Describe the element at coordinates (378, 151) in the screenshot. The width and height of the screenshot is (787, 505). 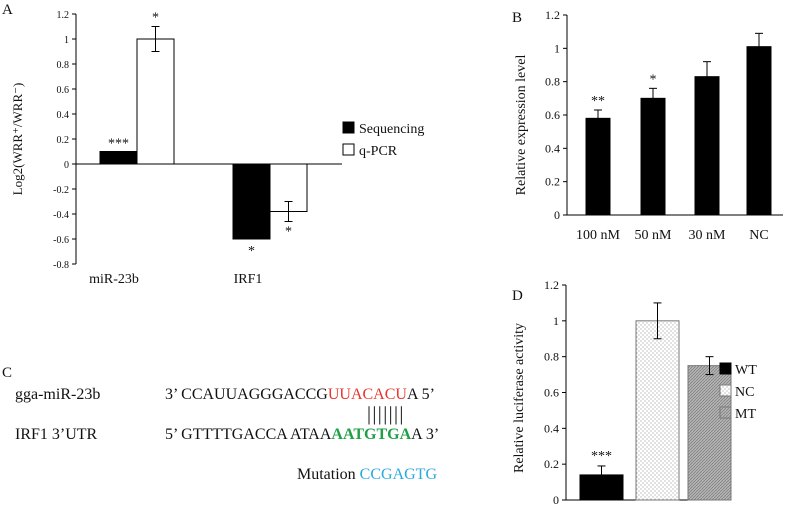
I see `legend-a-qpcr-label: q-PCR` at that location.